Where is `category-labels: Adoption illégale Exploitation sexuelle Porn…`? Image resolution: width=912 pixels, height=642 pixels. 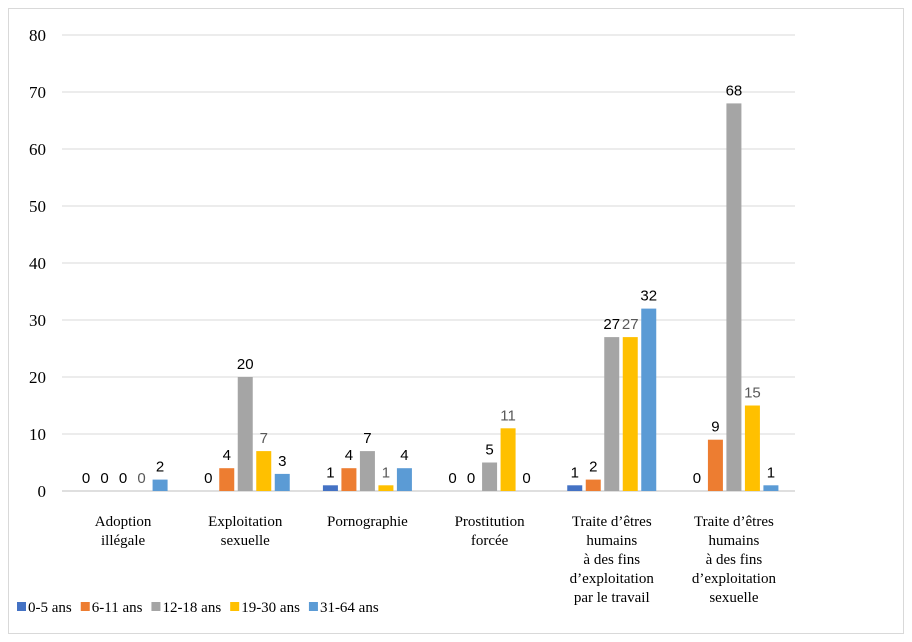 category-labels: Adoption illégale Exploitation sexuelle Porn… is located at coordinates (436, 560).